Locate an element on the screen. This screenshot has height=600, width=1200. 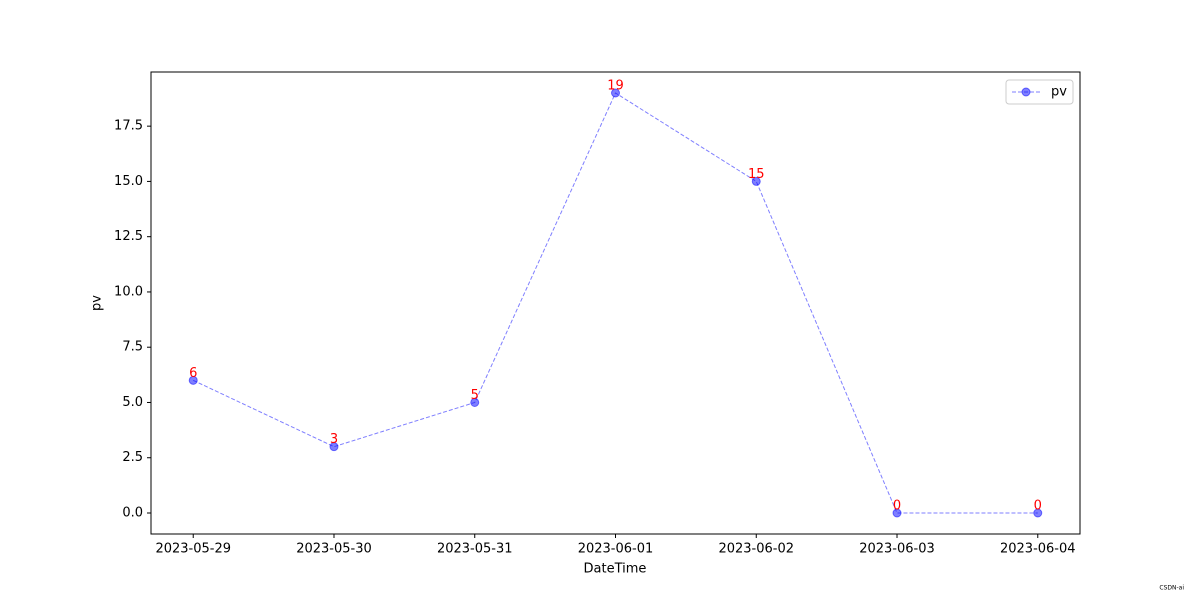
x-tick-label: 2023-06-02 is located at coordinates (756, 549).